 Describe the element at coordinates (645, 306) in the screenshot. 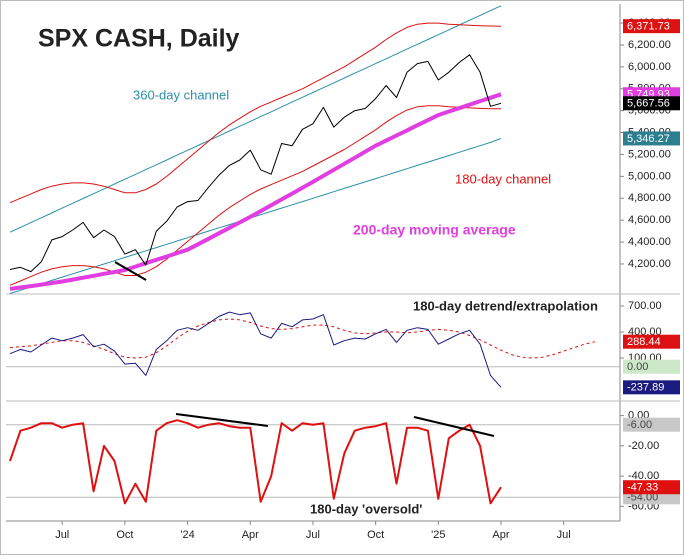

I see `y-tick-label: 700.00` at that location.